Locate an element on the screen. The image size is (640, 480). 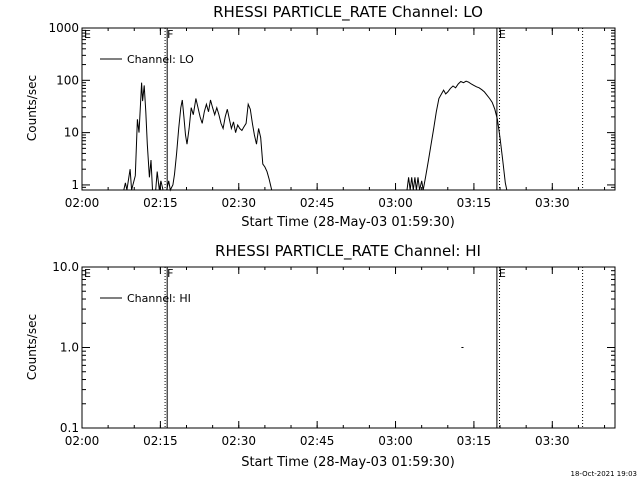
lo-x-tick-label: 02:00 is located at coordinates (82, 203).